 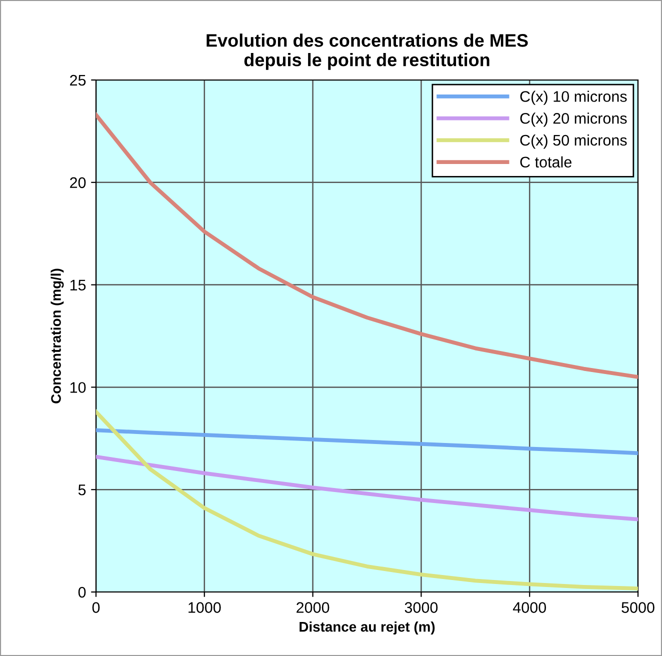 I want to click on y-tick-label: 0, so click(x=82, y=592).